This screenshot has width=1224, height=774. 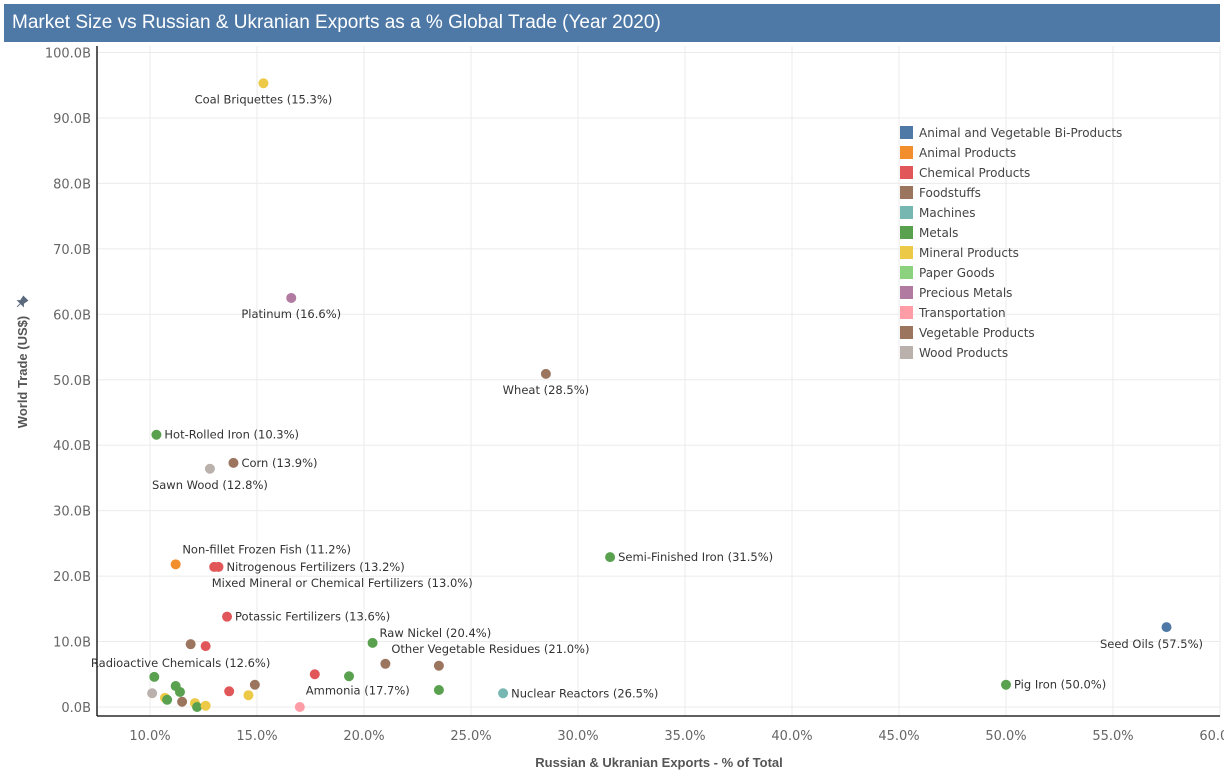 What do you see at coordinates (72, 381) in the screenshot?
I see `y-tick-label: 50.0B` at bounding box center [72, 381].